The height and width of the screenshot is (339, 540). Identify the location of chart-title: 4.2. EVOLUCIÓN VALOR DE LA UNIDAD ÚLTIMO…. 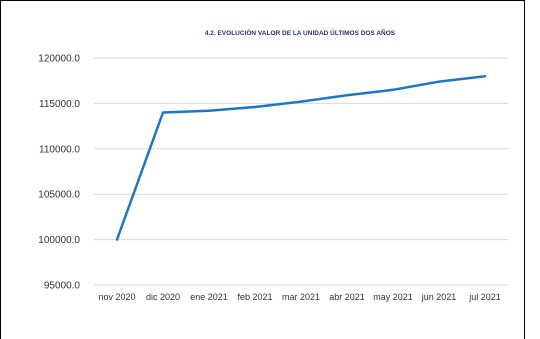
(300, 32).